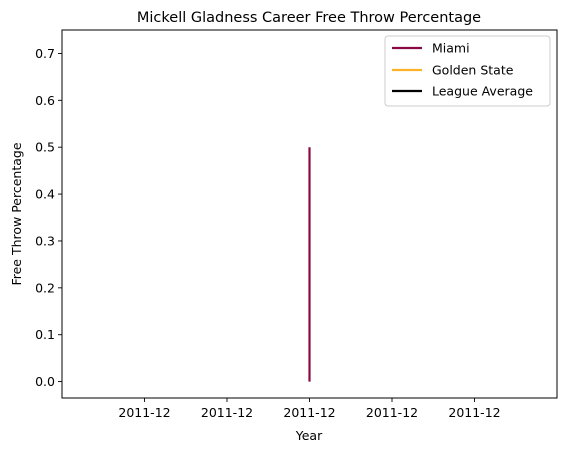 The image size is (570, 453). I want to click on y-tick-label: 0.5, so click(45, 147).